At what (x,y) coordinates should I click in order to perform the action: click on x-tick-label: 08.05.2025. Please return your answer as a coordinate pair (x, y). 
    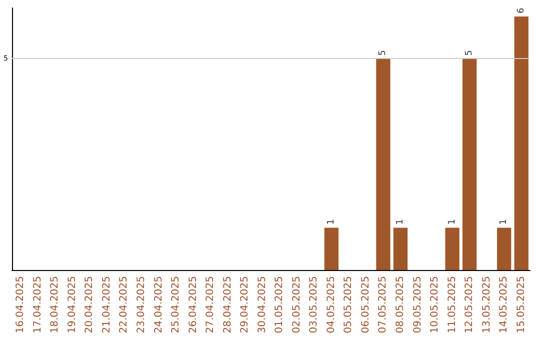
    Looking at the image, I should click on (400, 305).